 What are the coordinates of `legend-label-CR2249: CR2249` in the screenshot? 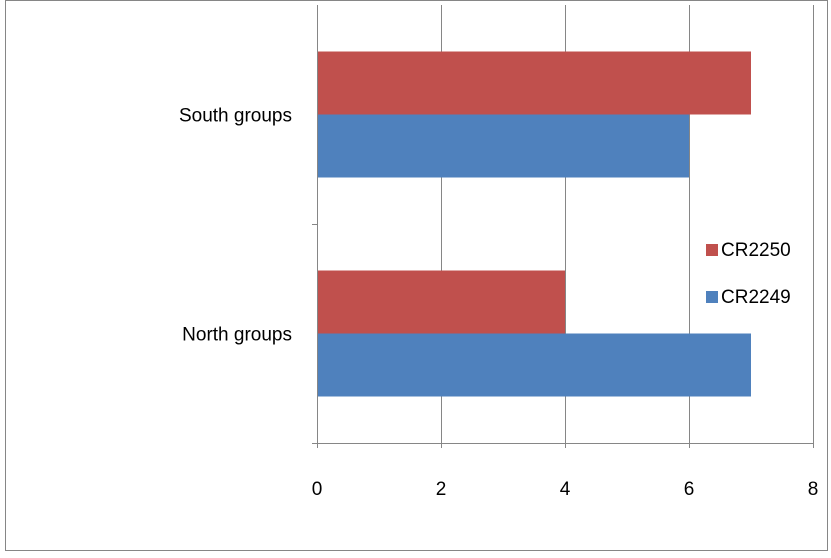 It's located at (756, 297).